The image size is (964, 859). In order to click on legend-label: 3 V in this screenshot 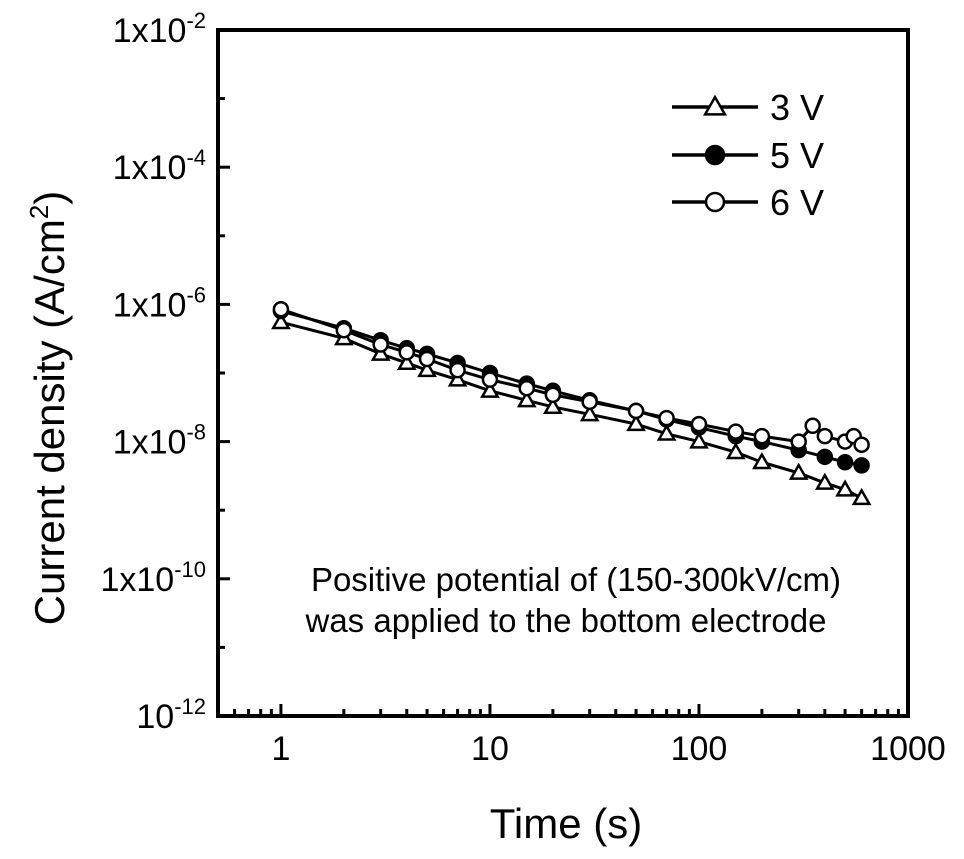, I will do `click(797, 107)`.